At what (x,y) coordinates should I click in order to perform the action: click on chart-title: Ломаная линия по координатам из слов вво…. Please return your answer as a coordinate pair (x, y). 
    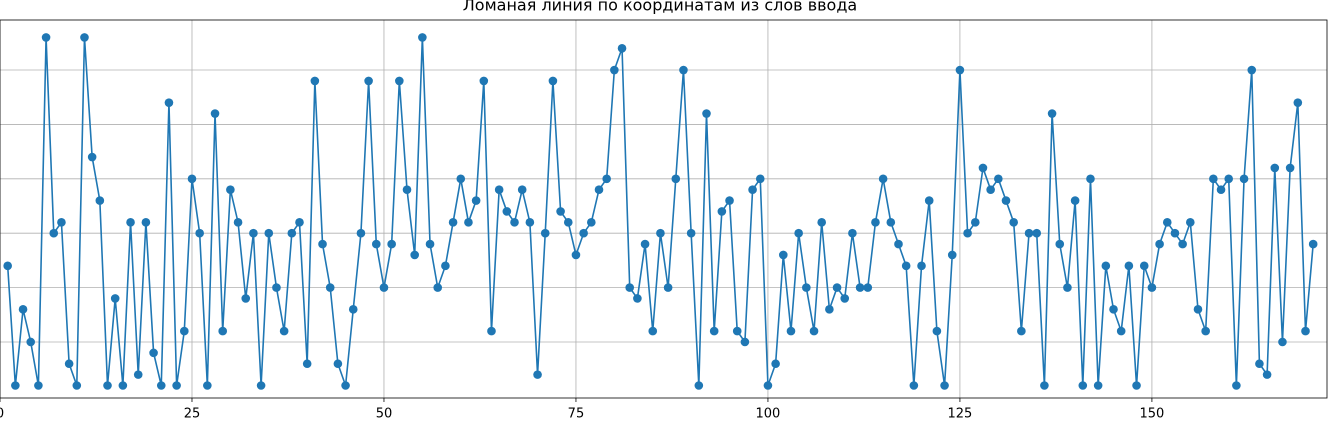
    Looking at the image, I should click on (660, 7).